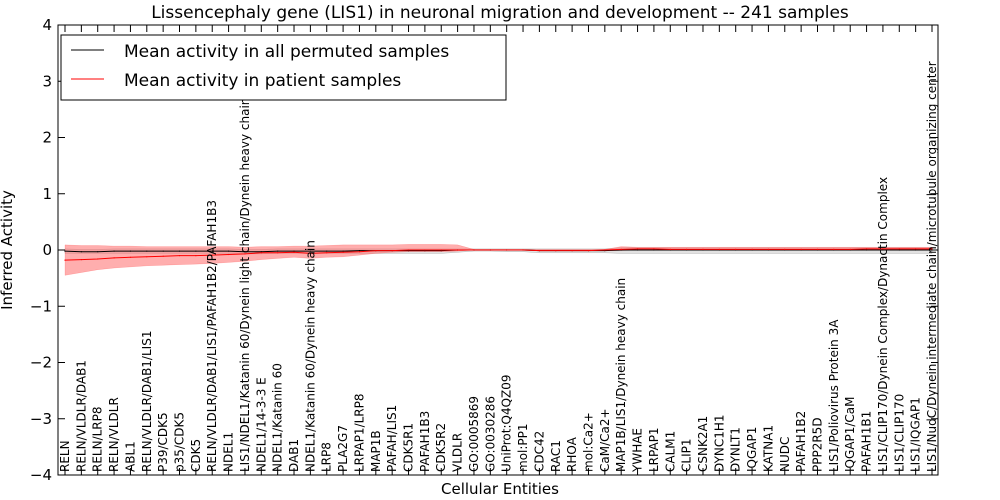 The width and height of the screenshot is (1000, 500). I want to click on series-lines, so click(498, 254).